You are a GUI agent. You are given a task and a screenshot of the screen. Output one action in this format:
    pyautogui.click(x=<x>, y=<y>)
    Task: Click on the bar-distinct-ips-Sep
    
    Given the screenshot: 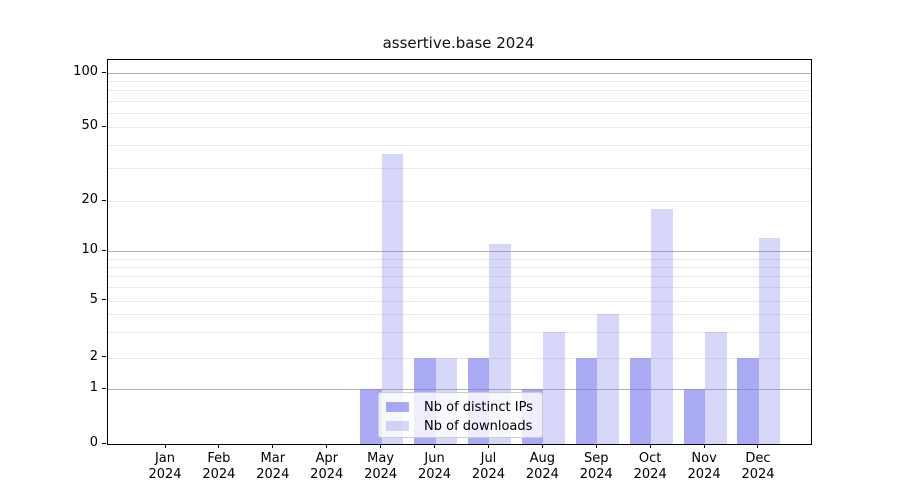 What is the action you would take?
    pyautogui.click(x=586, y=400)
    